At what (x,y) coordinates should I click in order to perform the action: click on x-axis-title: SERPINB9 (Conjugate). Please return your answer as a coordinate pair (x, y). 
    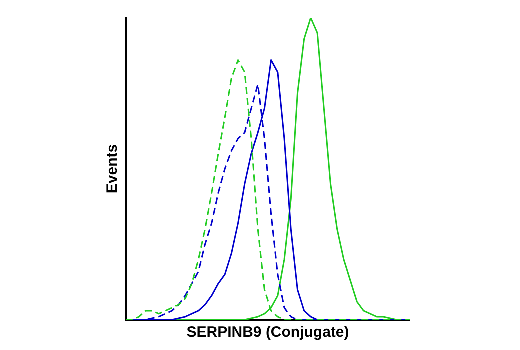
    Looking at the image, I should click on (268, 333).